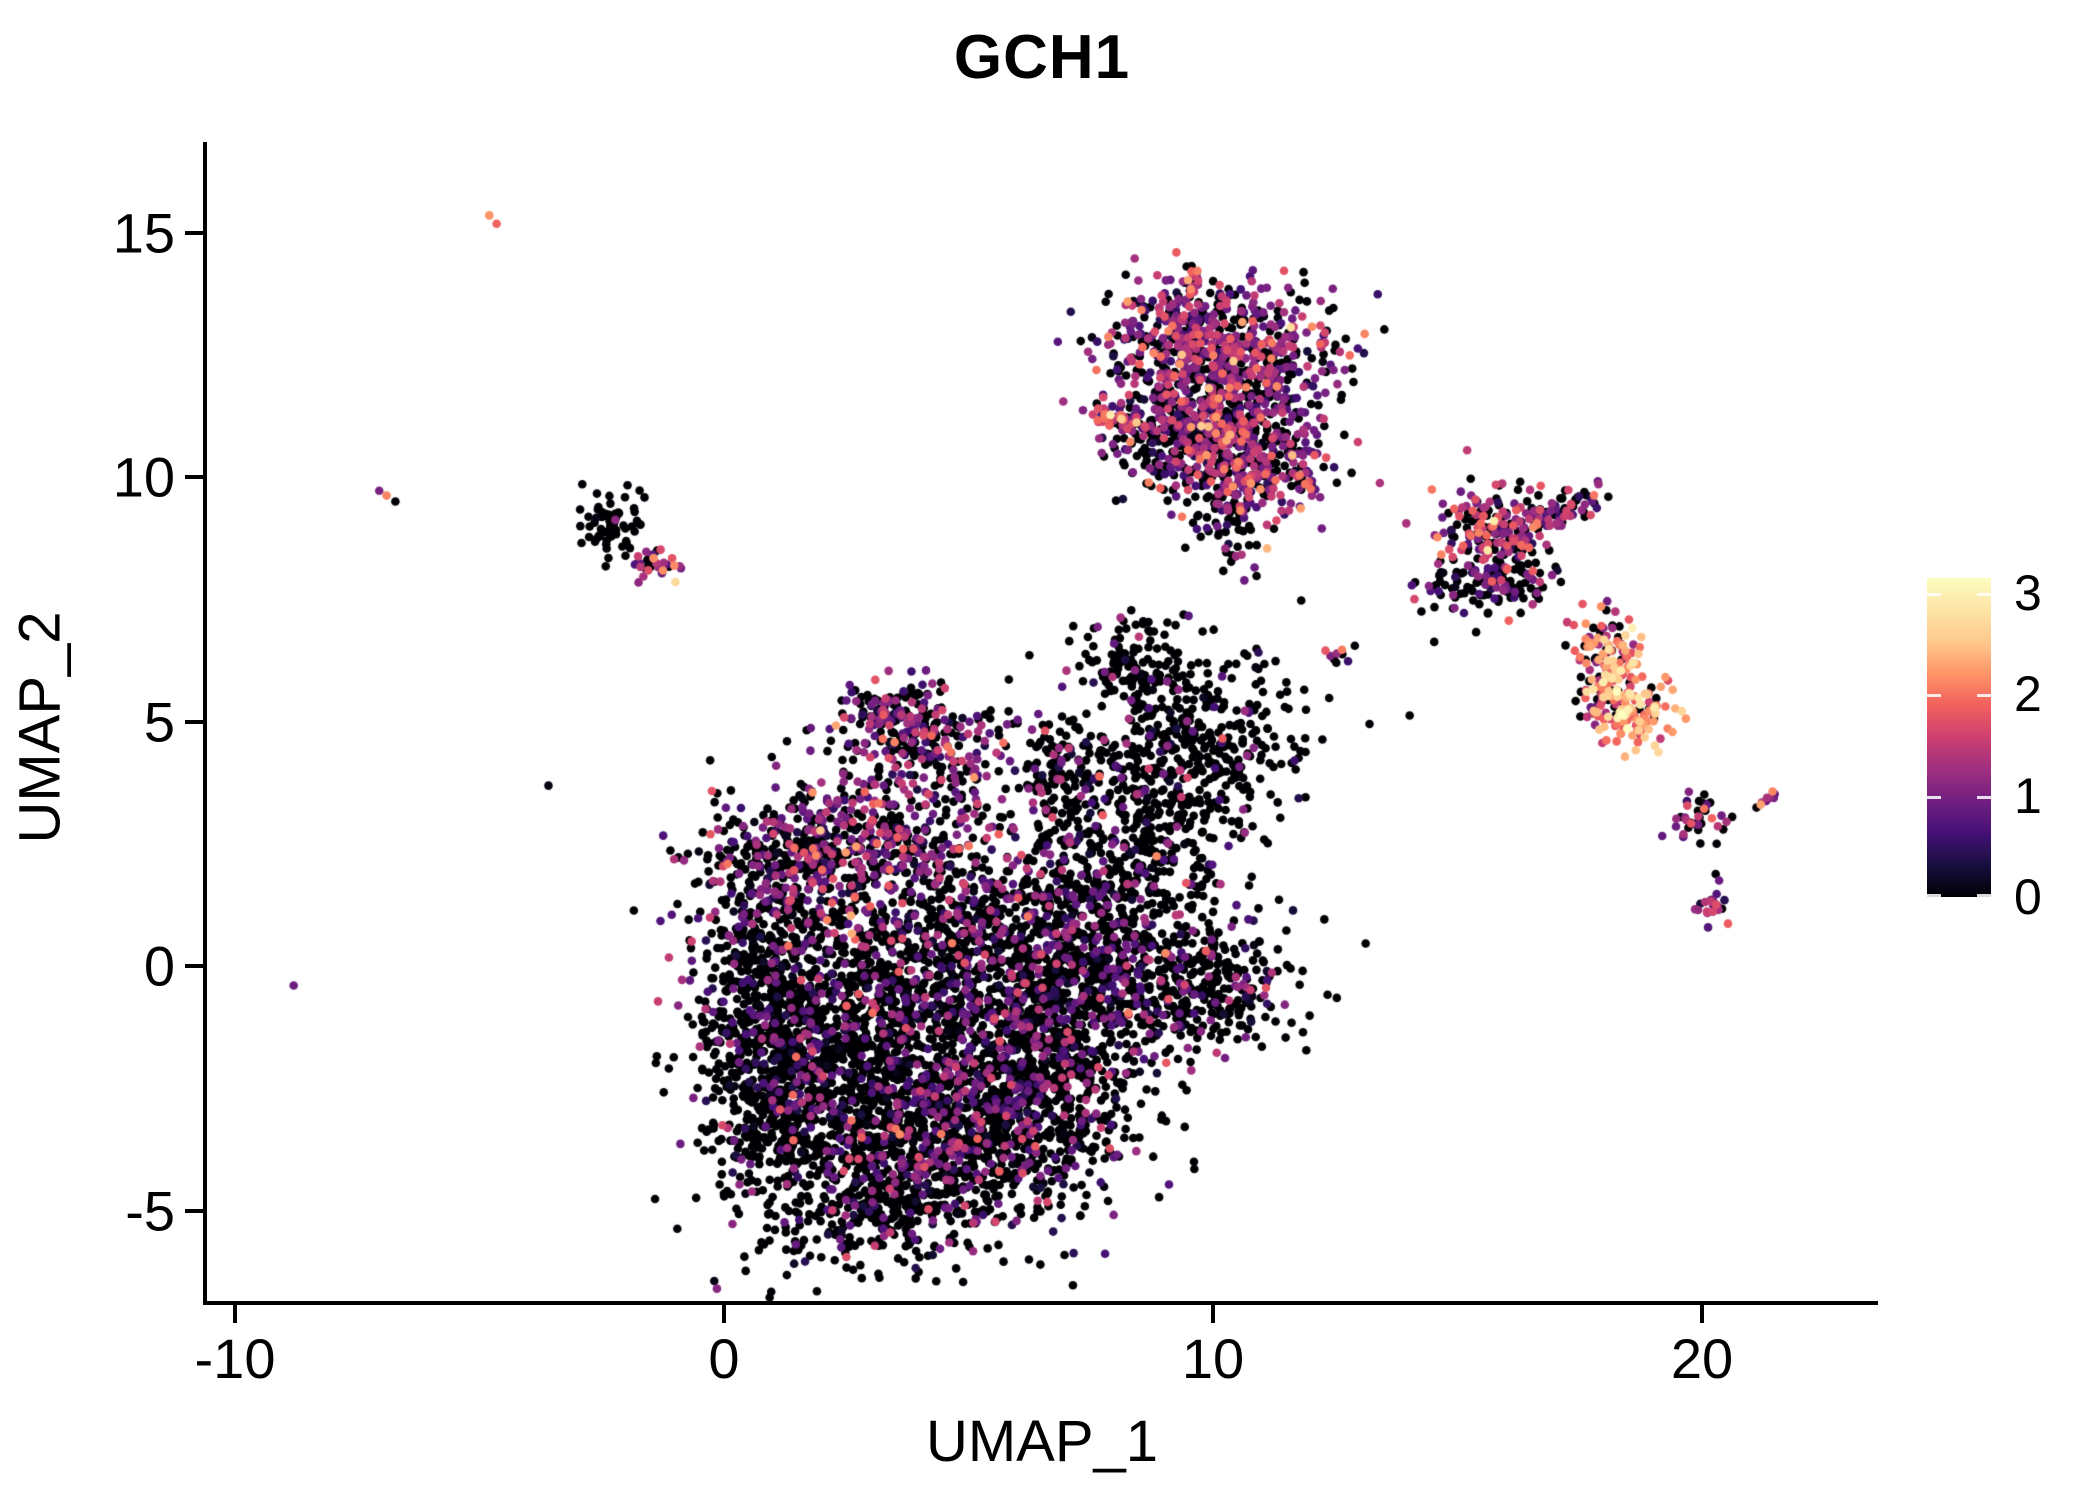 The image size is (2100, 1500). Describe the element at coordinates (235, 1358) in the screenshot. I see `x-tick-label: -10` at that location.